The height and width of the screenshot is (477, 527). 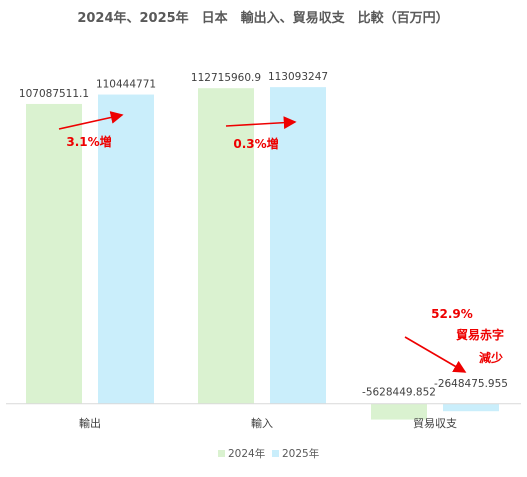 What do you see at coordinates (226, 78) in the screenshot?
I see `data-label: 112715960.9` at bounding box center [226, 78].